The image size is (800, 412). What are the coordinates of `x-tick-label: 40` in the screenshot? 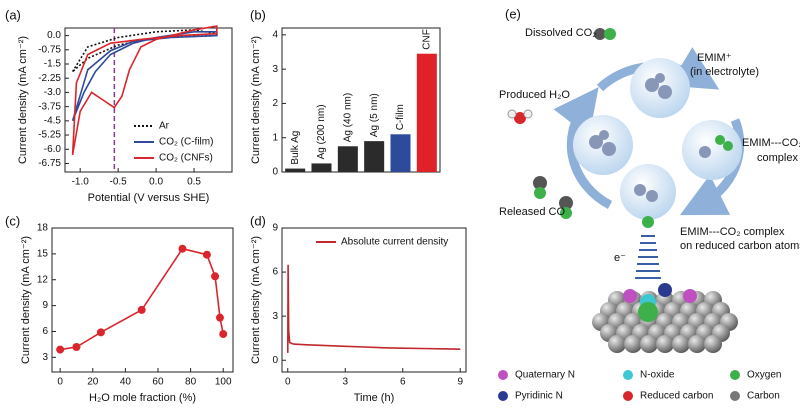 It's located at (126, 382).